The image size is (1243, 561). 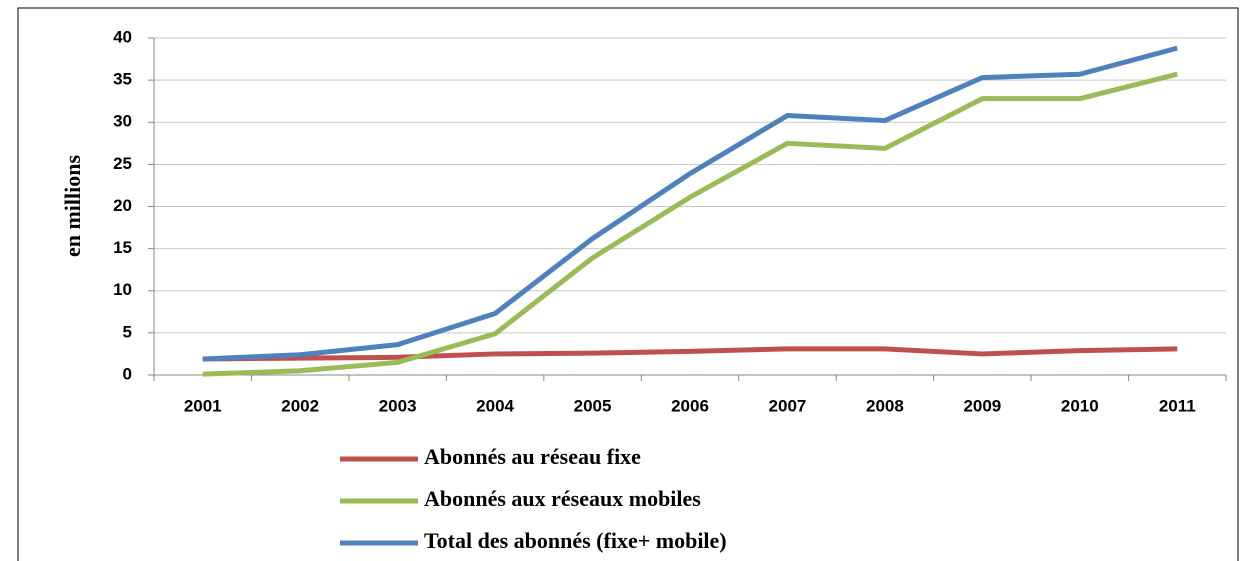 What do you see at coordinates (122, 247) in the screenshot?
I see `y-tick-label: 15` at bounding box center [122, 247].